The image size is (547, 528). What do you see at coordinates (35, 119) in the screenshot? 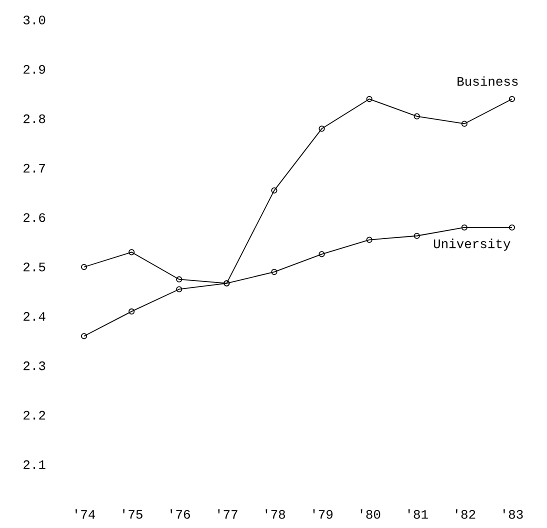
I see `y-tick-label: 2.8` at bounding box center [35, 119].